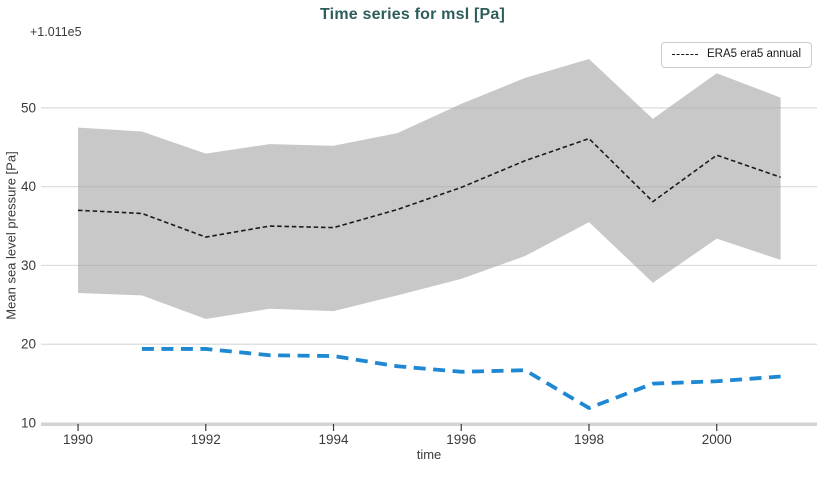  Describe the element at coordinates (28, 107) in the screenshot. I see `y-tick-label: 50` at that location.